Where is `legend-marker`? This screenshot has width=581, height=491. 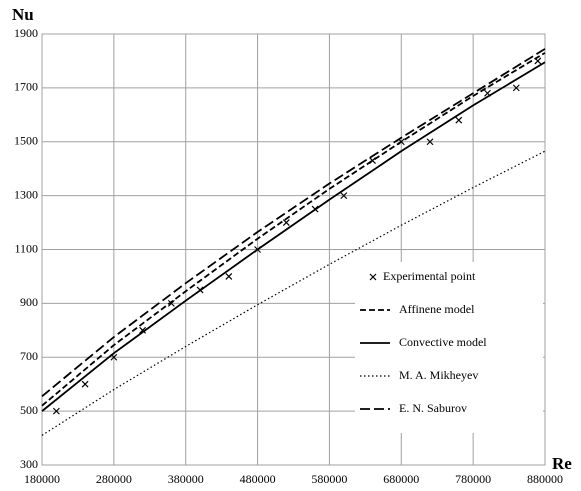
legend-marker is located at coordinates (373, 277).